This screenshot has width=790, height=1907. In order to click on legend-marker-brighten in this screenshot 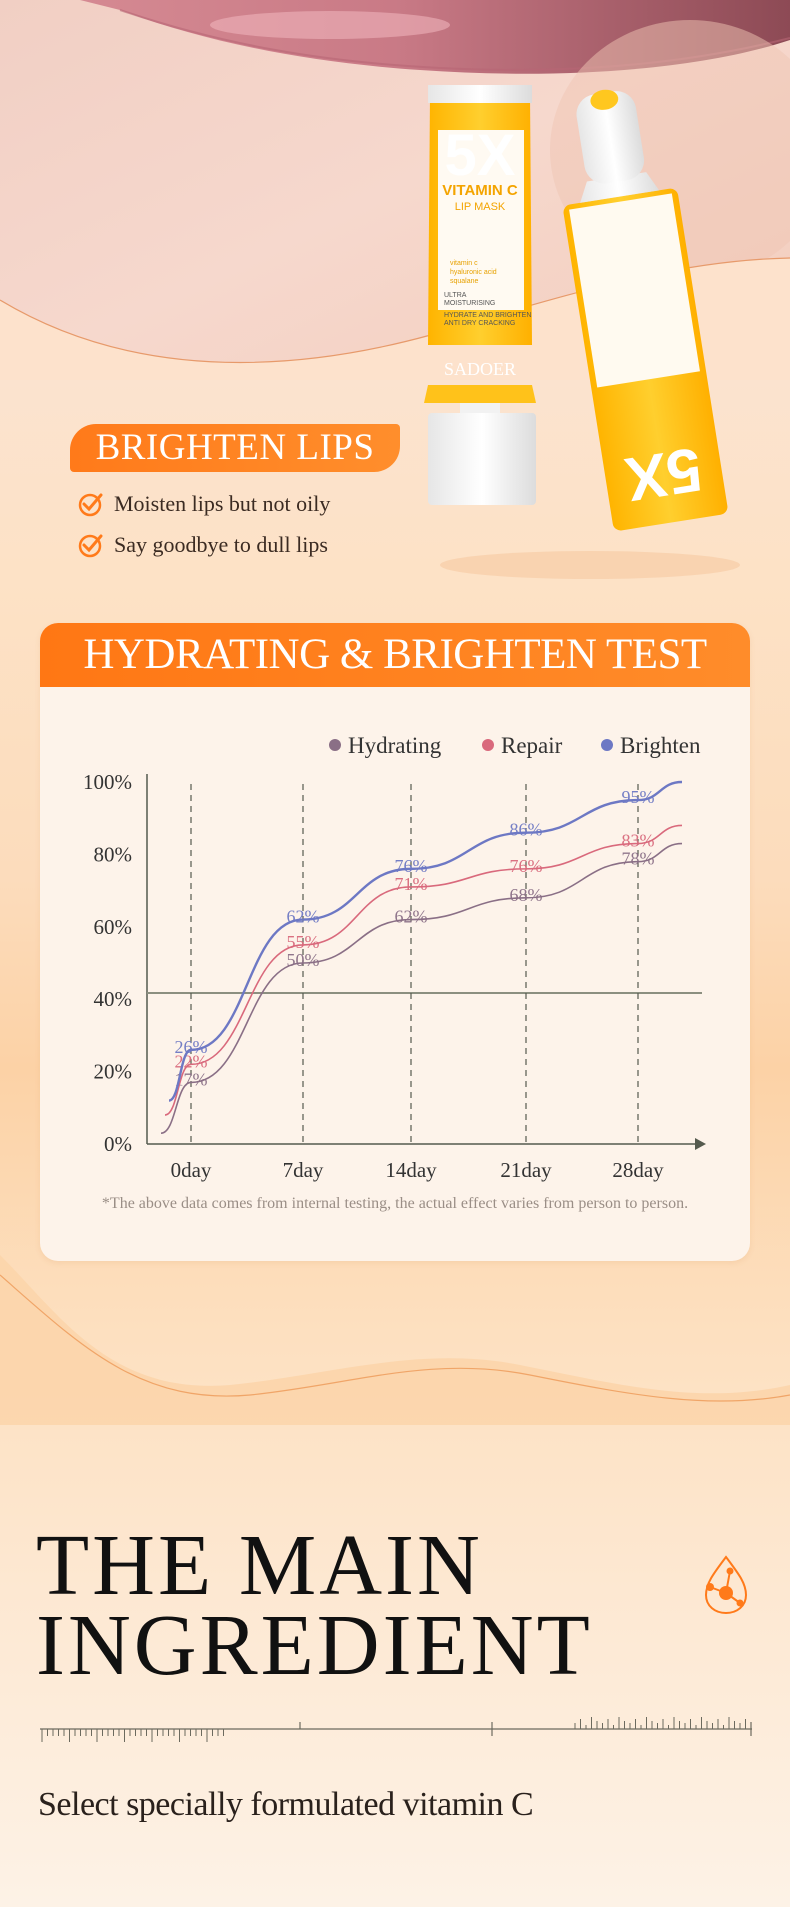, I will do `click(607, 745)`.